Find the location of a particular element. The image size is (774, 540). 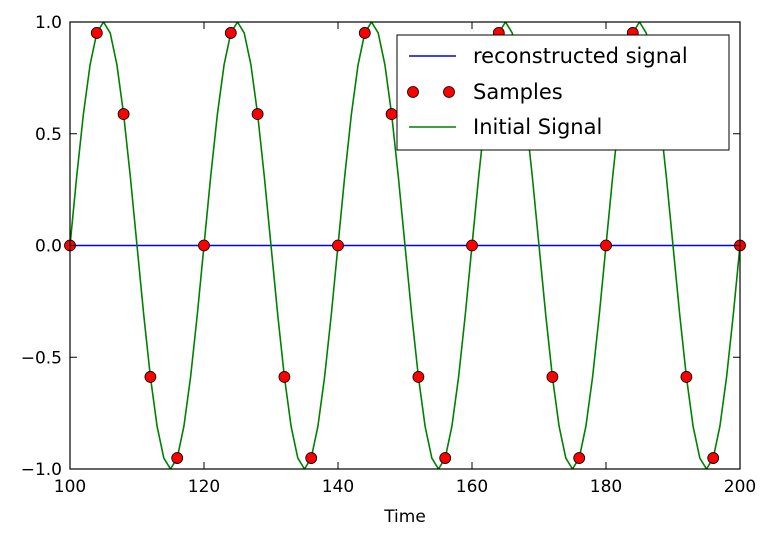

y-tick-label: −1.0 is located at coordinates (41, 470).